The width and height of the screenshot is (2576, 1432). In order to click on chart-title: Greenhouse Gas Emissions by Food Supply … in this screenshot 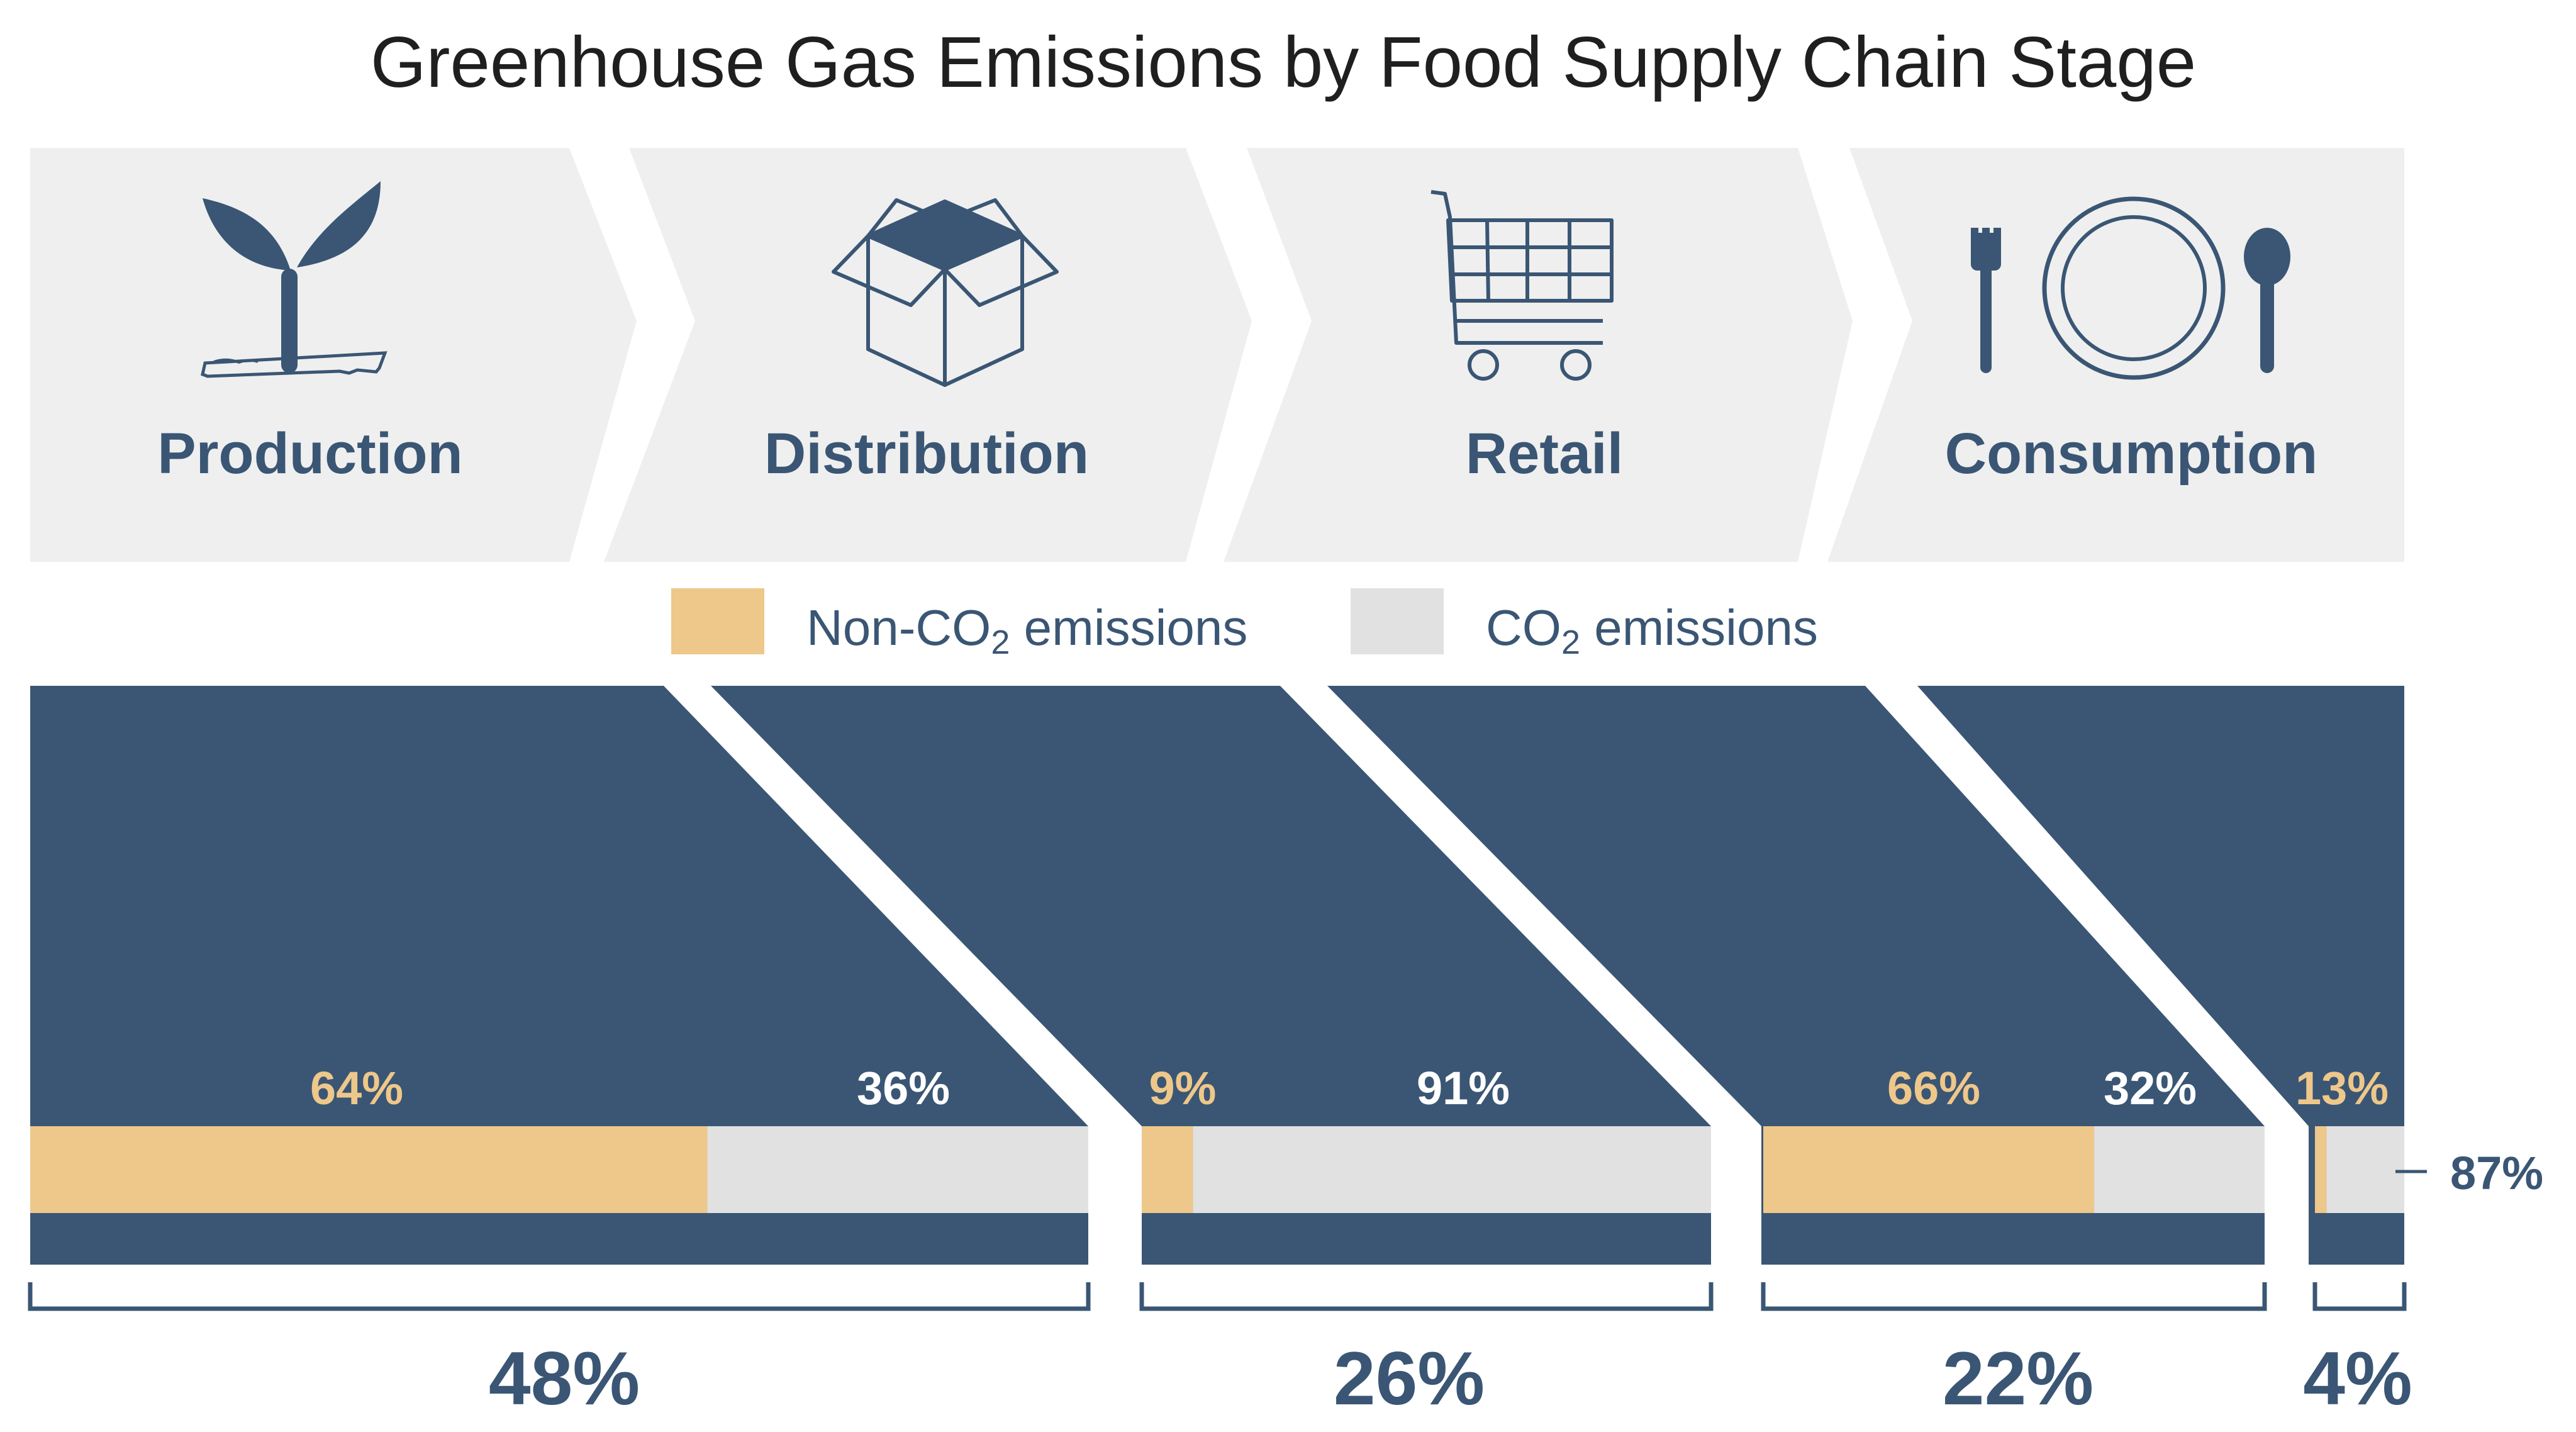, I will do `click(1283, 63)`.